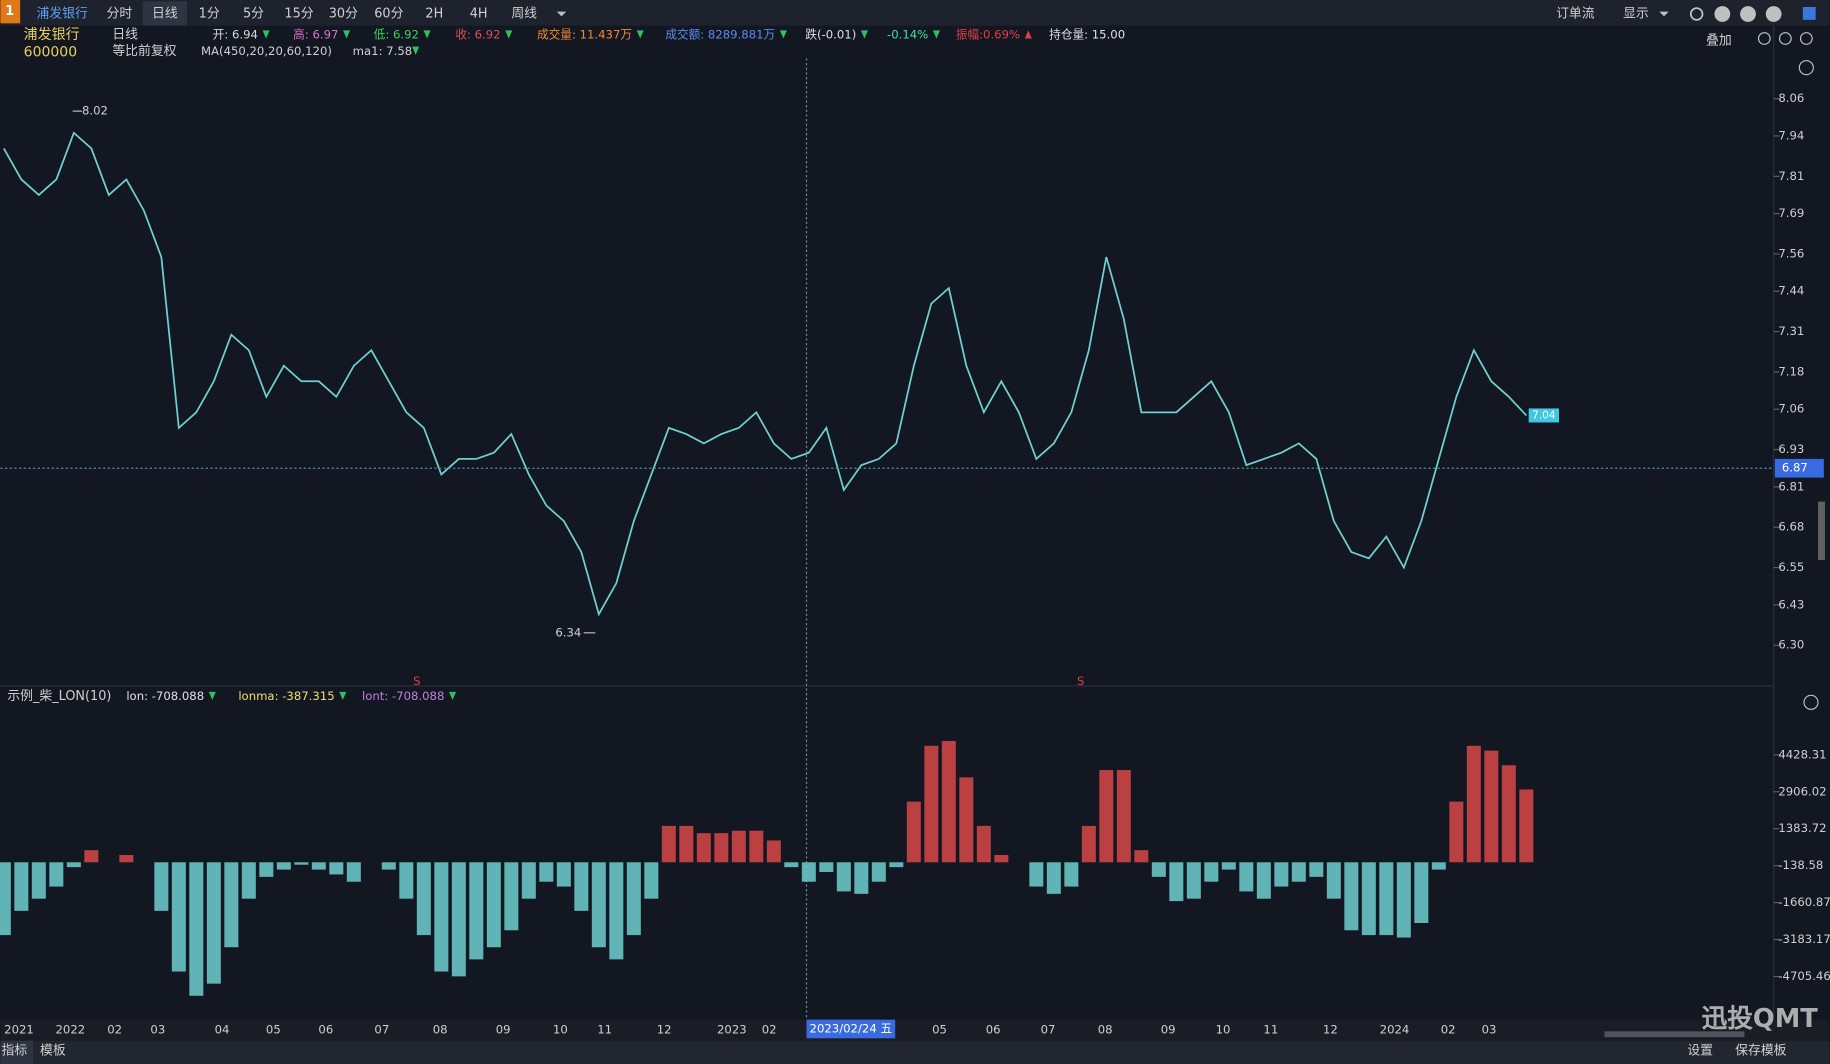 This screenshot has height=1064, width=1830. I want to click on x-tick-label: 2024, so click(1395, 1030).